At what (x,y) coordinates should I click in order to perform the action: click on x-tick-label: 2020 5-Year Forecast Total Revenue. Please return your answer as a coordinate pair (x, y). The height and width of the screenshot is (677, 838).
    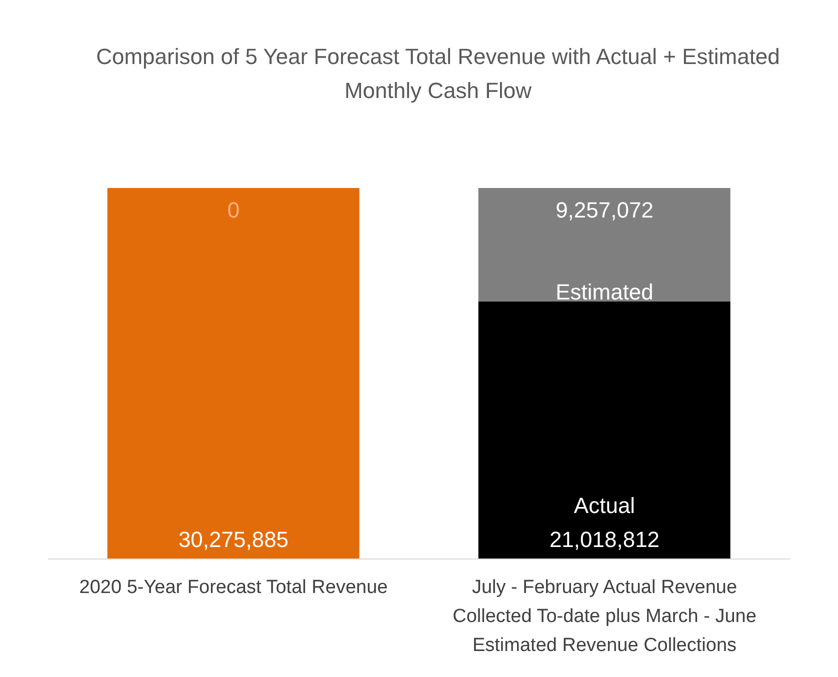
    Looking at the image, I should click on (233, 587).